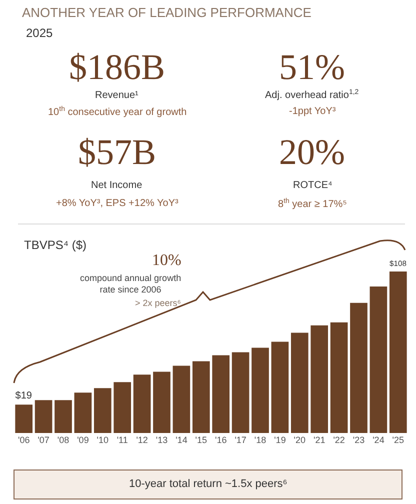 The height and width of the screenshot is (504, 416). I want to click on x-tick-label: '15, so click(201, 440).